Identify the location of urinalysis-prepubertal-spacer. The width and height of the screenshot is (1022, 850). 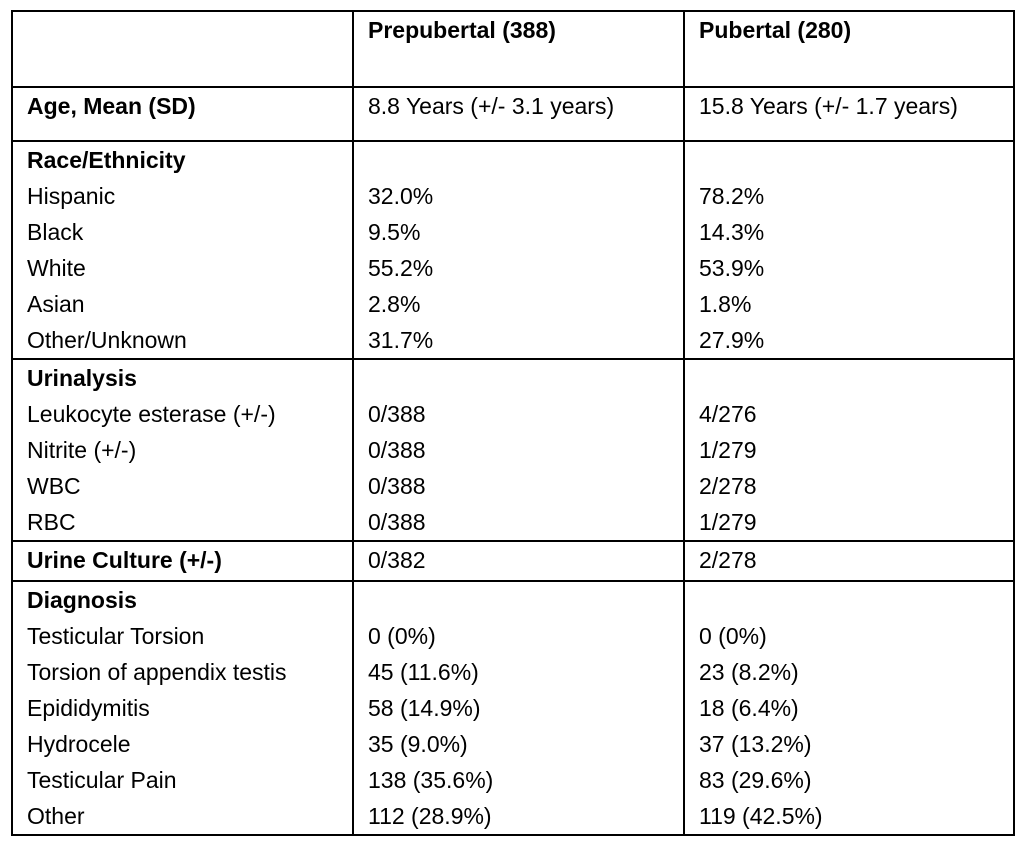
(525, 378).